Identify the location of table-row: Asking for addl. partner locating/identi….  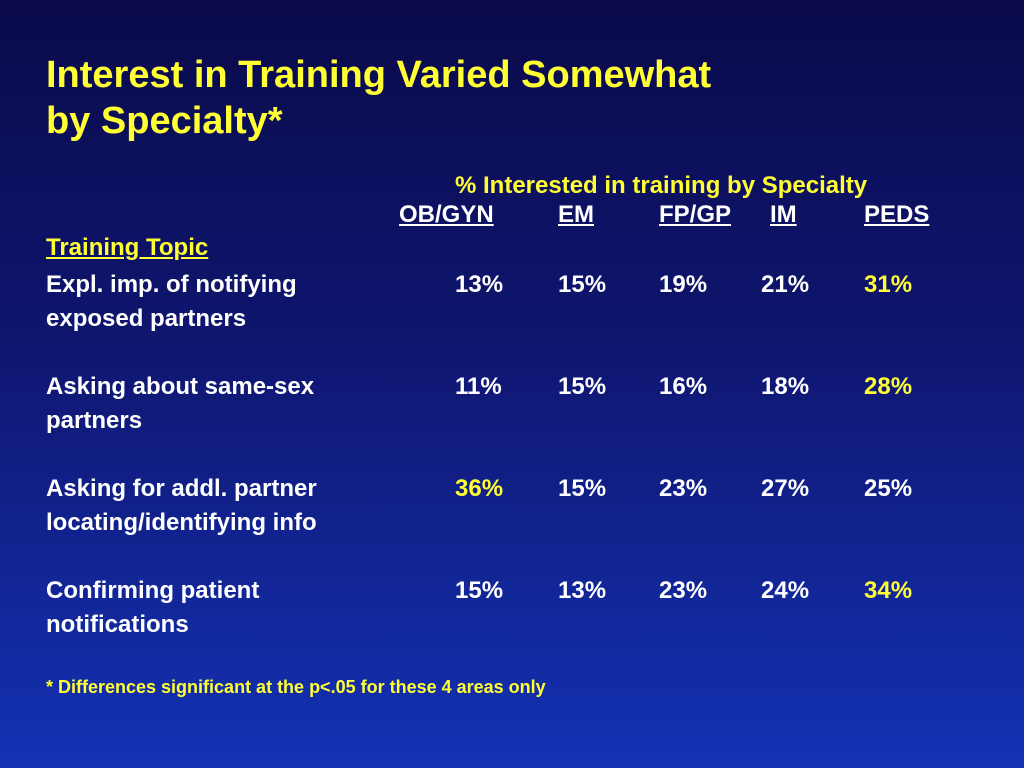
(512, 507).